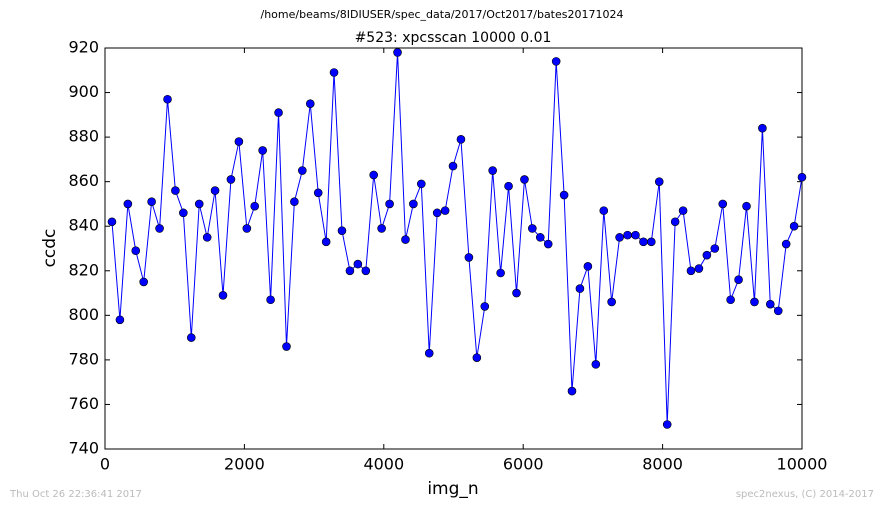 Image resolution: width=884 pixels, height=509 pixels. What do you see at coordinates (83, 180) in the screenshot?
I see `y-tick-label: 860` at bounding box center [83, 180].